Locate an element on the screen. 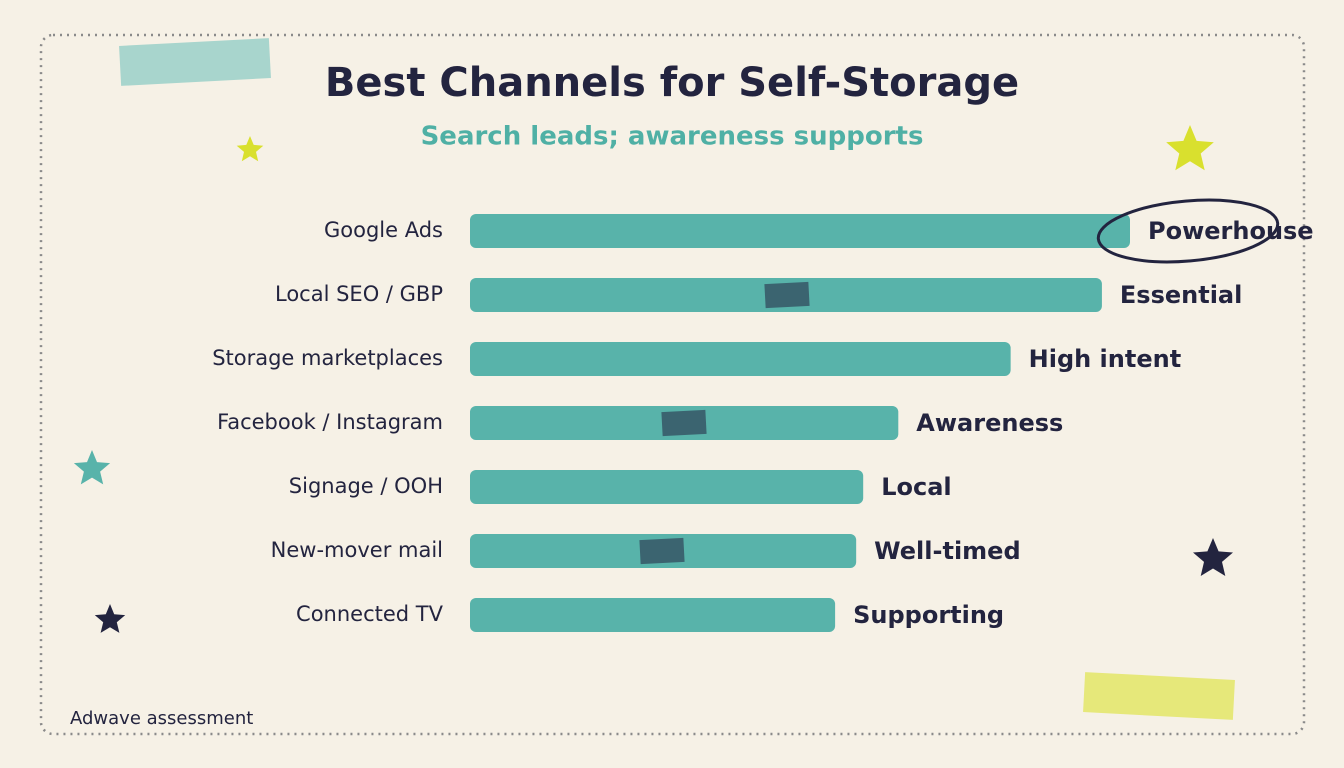 The width and height of the screenshot is (1344, 768). category-label: Local SEO / GBP is located at coordinates (359, 294).